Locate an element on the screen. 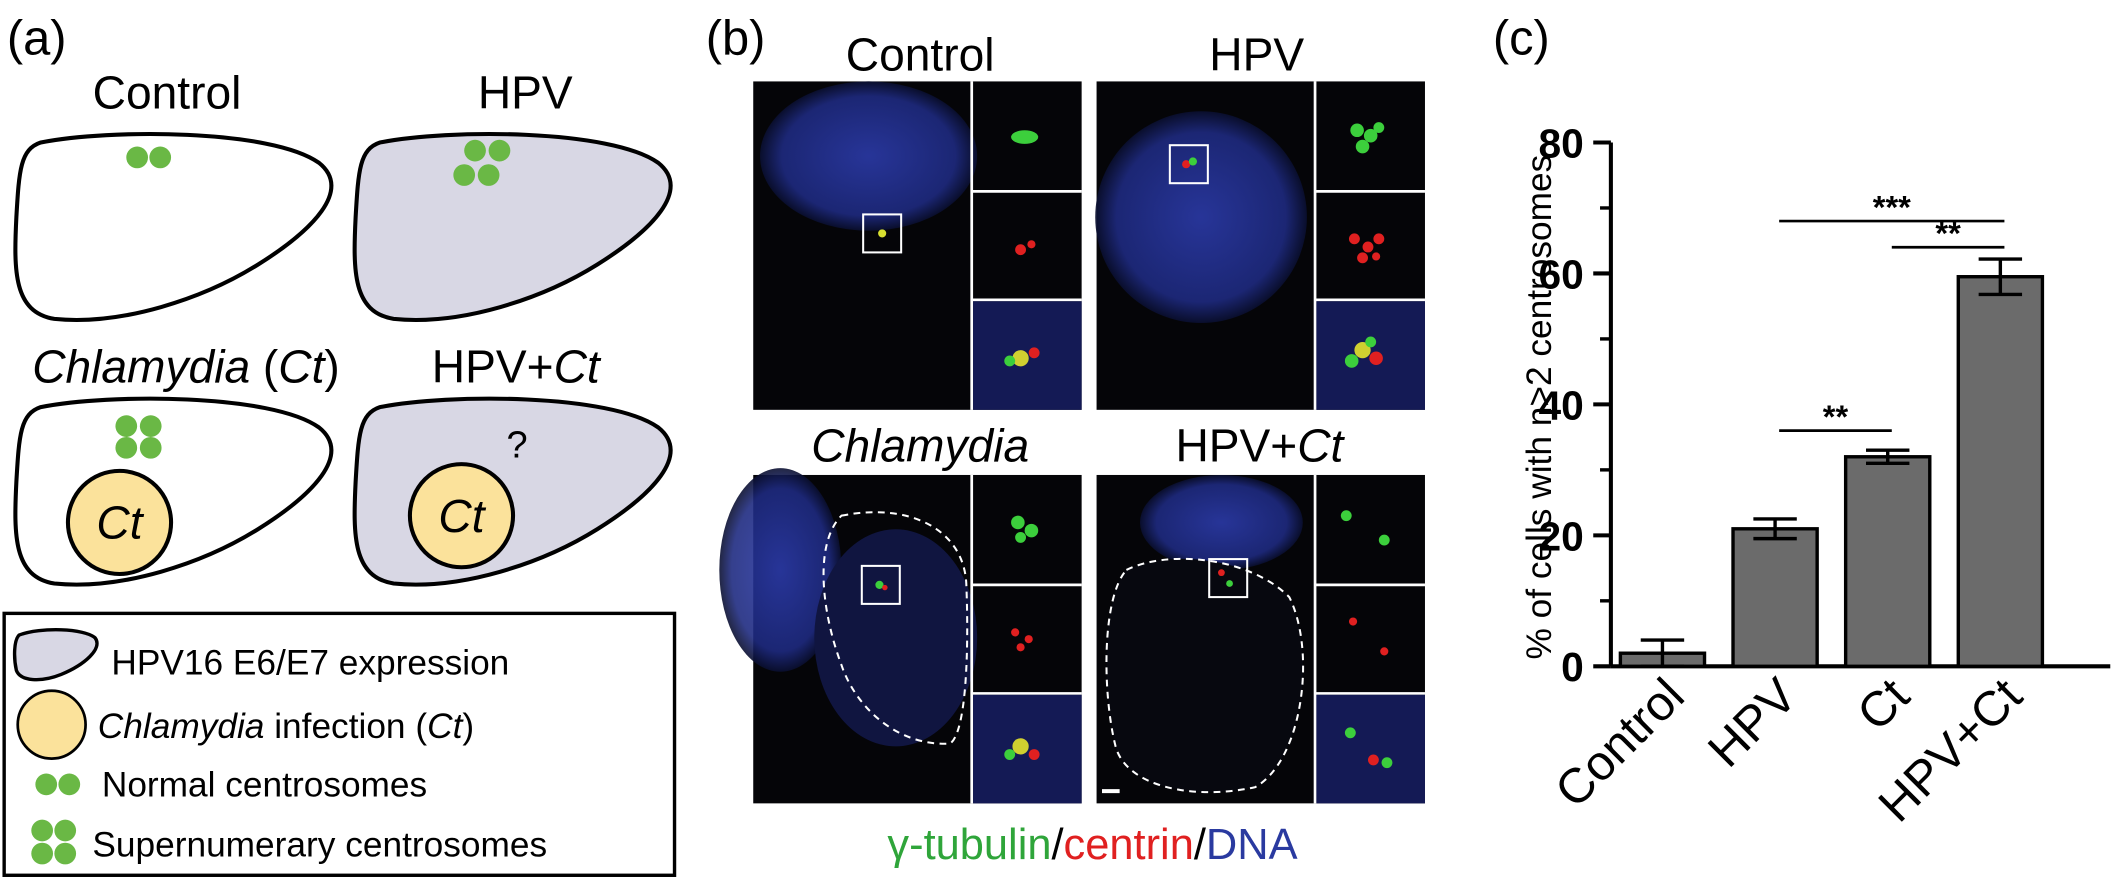  y-tick-label: 60 is located at coordinates (1560, 274).